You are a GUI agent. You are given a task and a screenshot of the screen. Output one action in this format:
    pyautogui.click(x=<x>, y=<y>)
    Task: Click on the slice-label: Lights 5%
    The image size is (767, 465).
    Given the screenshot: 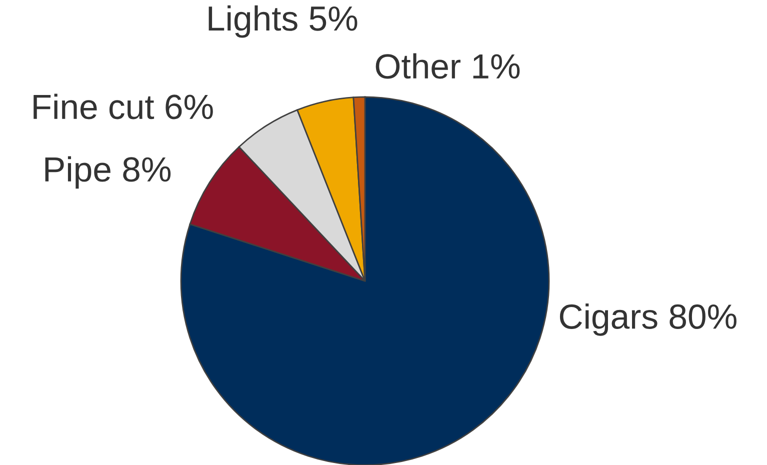 What is the action you would take?
    pyautogui.click(x=283, y=21)
    